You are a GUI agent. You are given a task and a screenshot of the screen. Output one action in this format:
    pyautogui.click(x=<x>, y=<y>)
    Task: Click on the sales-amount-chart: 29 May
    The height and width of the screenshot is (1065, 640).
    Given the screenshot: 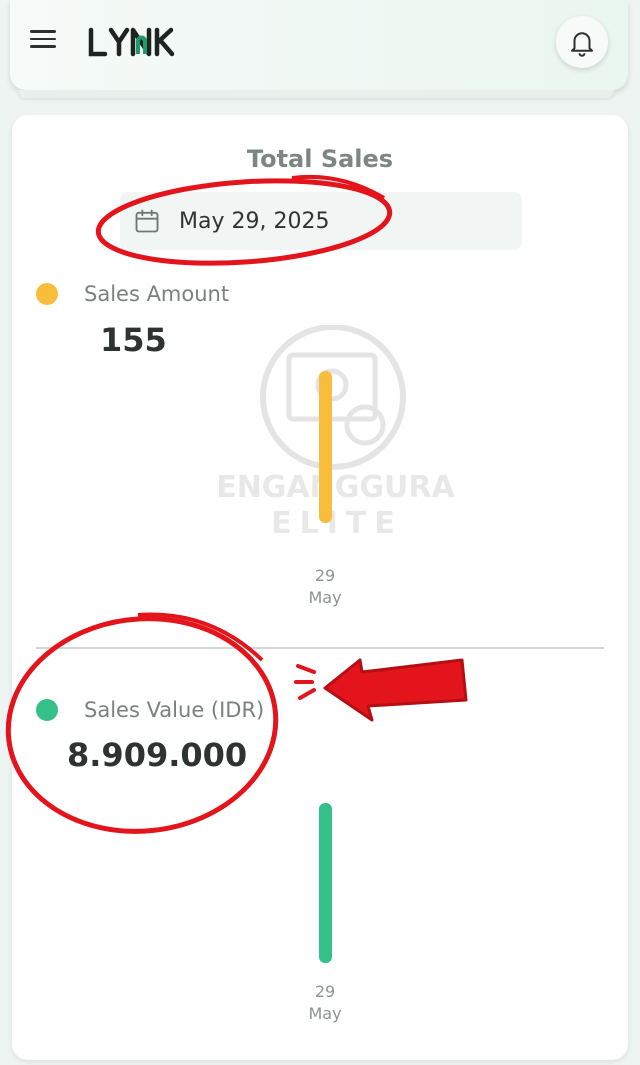 What is the action you would take?
    pyautogui.click(x=325, y=489)
    